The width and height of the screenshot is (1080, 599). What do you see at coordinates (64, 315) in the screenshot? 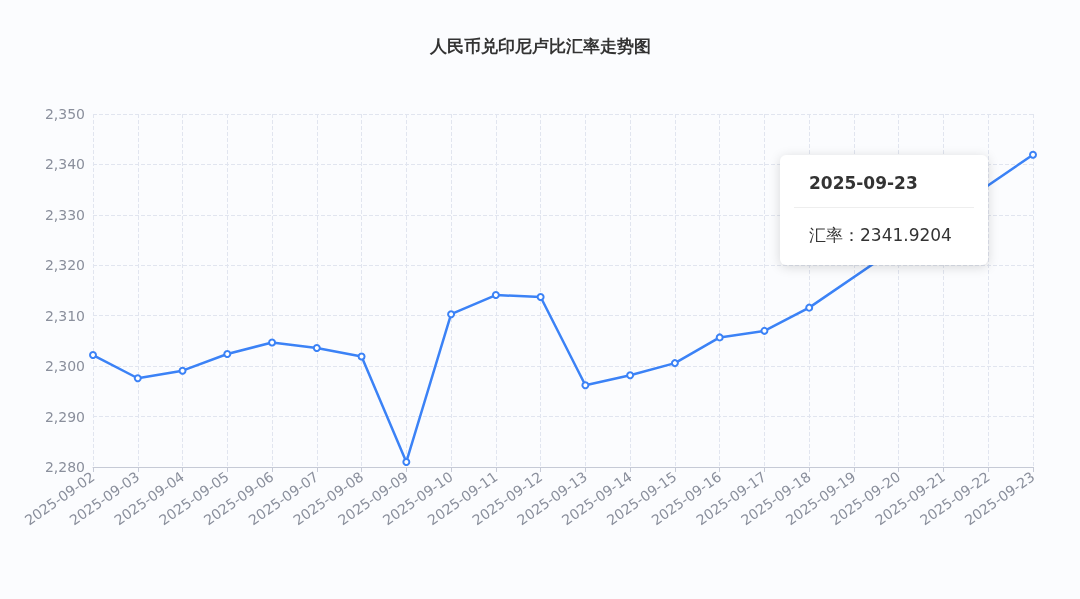
I see `y-tick-label: 2,310` at bounding box center [64, 315].